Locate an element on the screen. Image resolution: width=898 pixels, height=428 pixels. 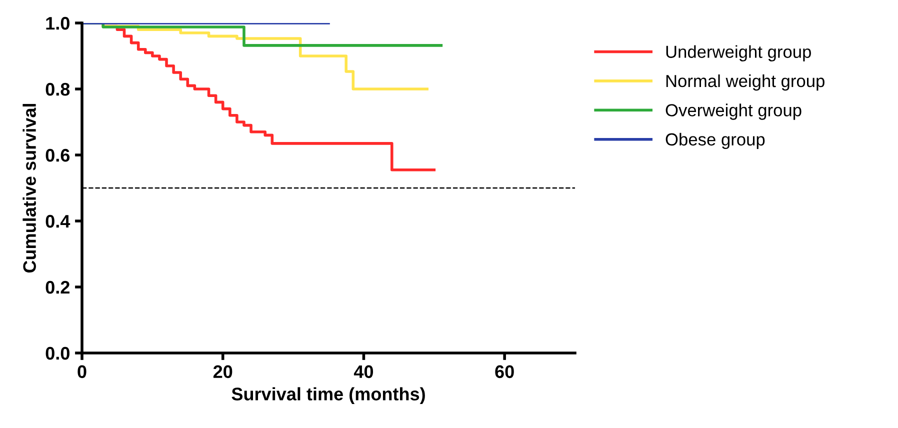
x-tick-label: 20 is located at coordinates (222, 371).